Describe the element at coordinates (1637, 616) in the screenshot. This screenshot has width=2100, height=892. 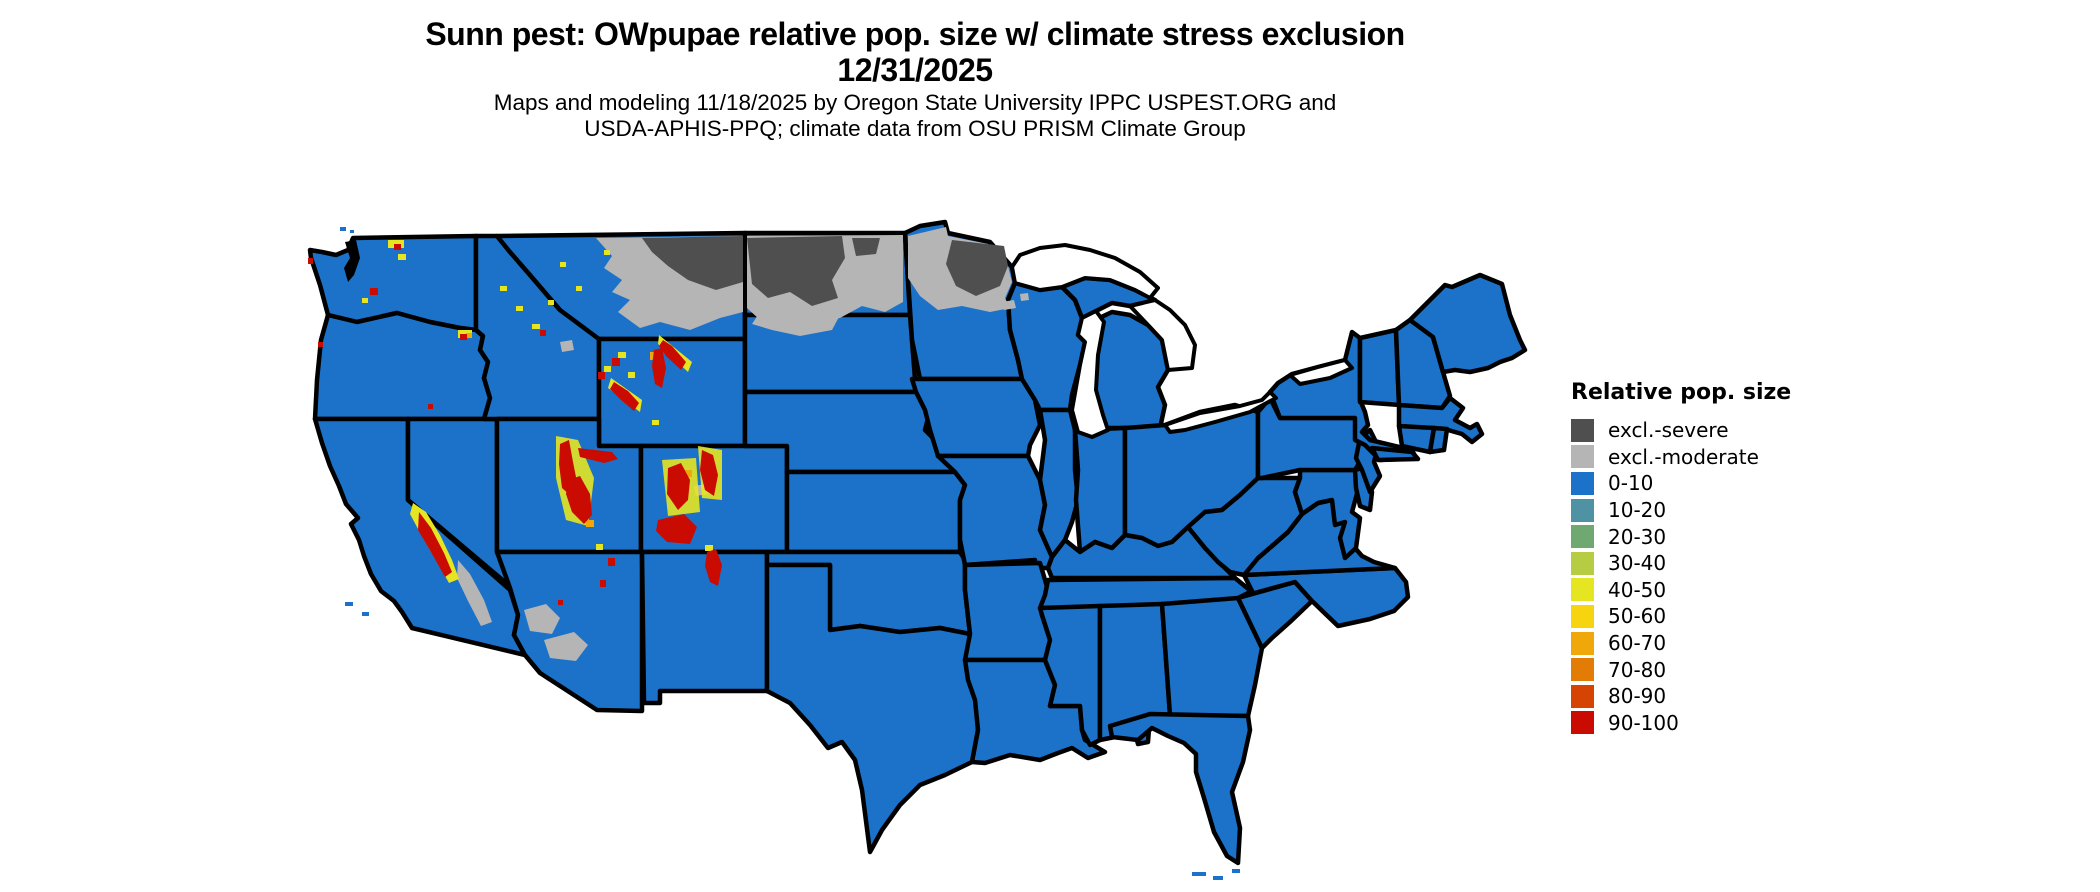
I see `legend-label: 50-60` at that location.